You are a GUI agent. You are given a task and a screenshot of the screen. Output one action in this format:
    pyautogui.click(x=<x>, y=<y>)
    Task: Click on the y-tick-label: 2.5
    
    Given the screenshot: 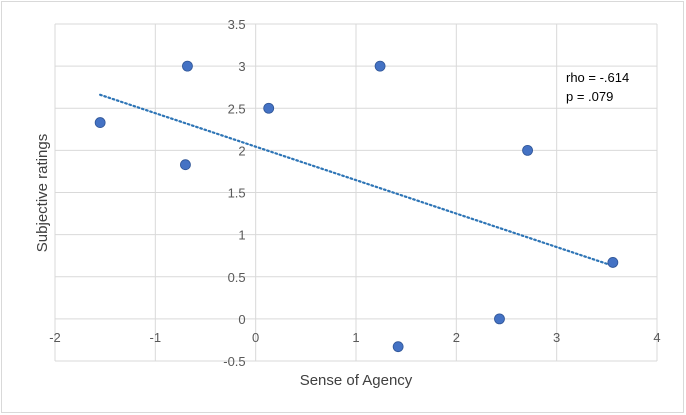 What is the action you would take?
    pyautogui.click(x=237, y=108)
    